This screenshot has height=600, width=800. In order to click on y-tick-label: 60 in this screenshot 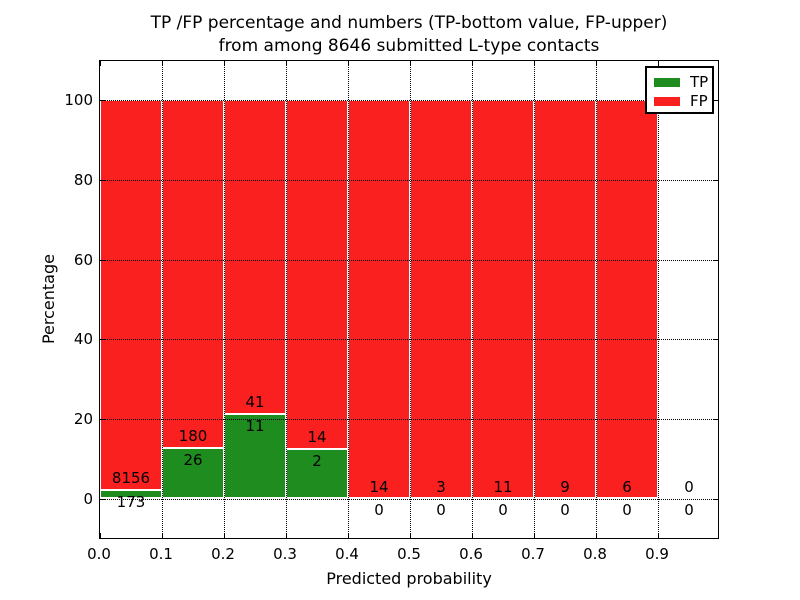, I will do `click(83, 259)`.